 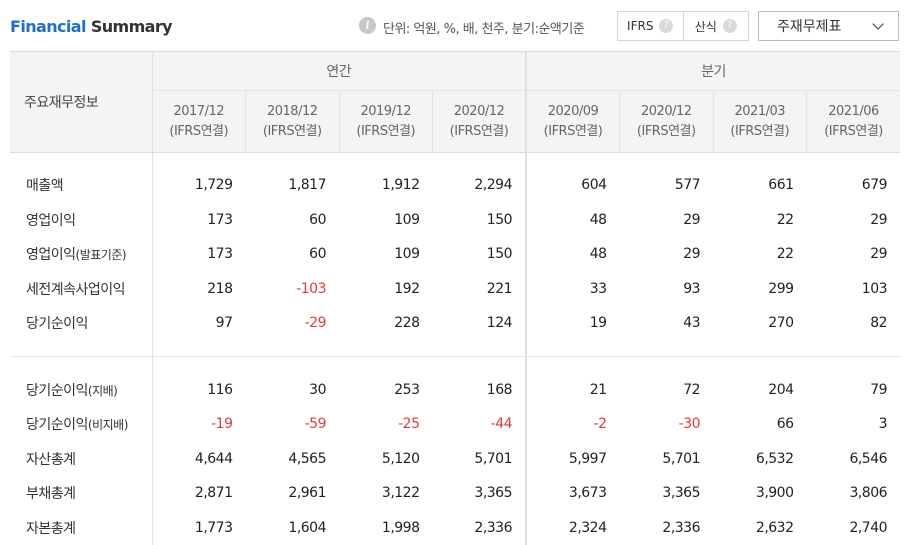 I want to click on page-title: Financial Summary, so click(x=91, y=26).